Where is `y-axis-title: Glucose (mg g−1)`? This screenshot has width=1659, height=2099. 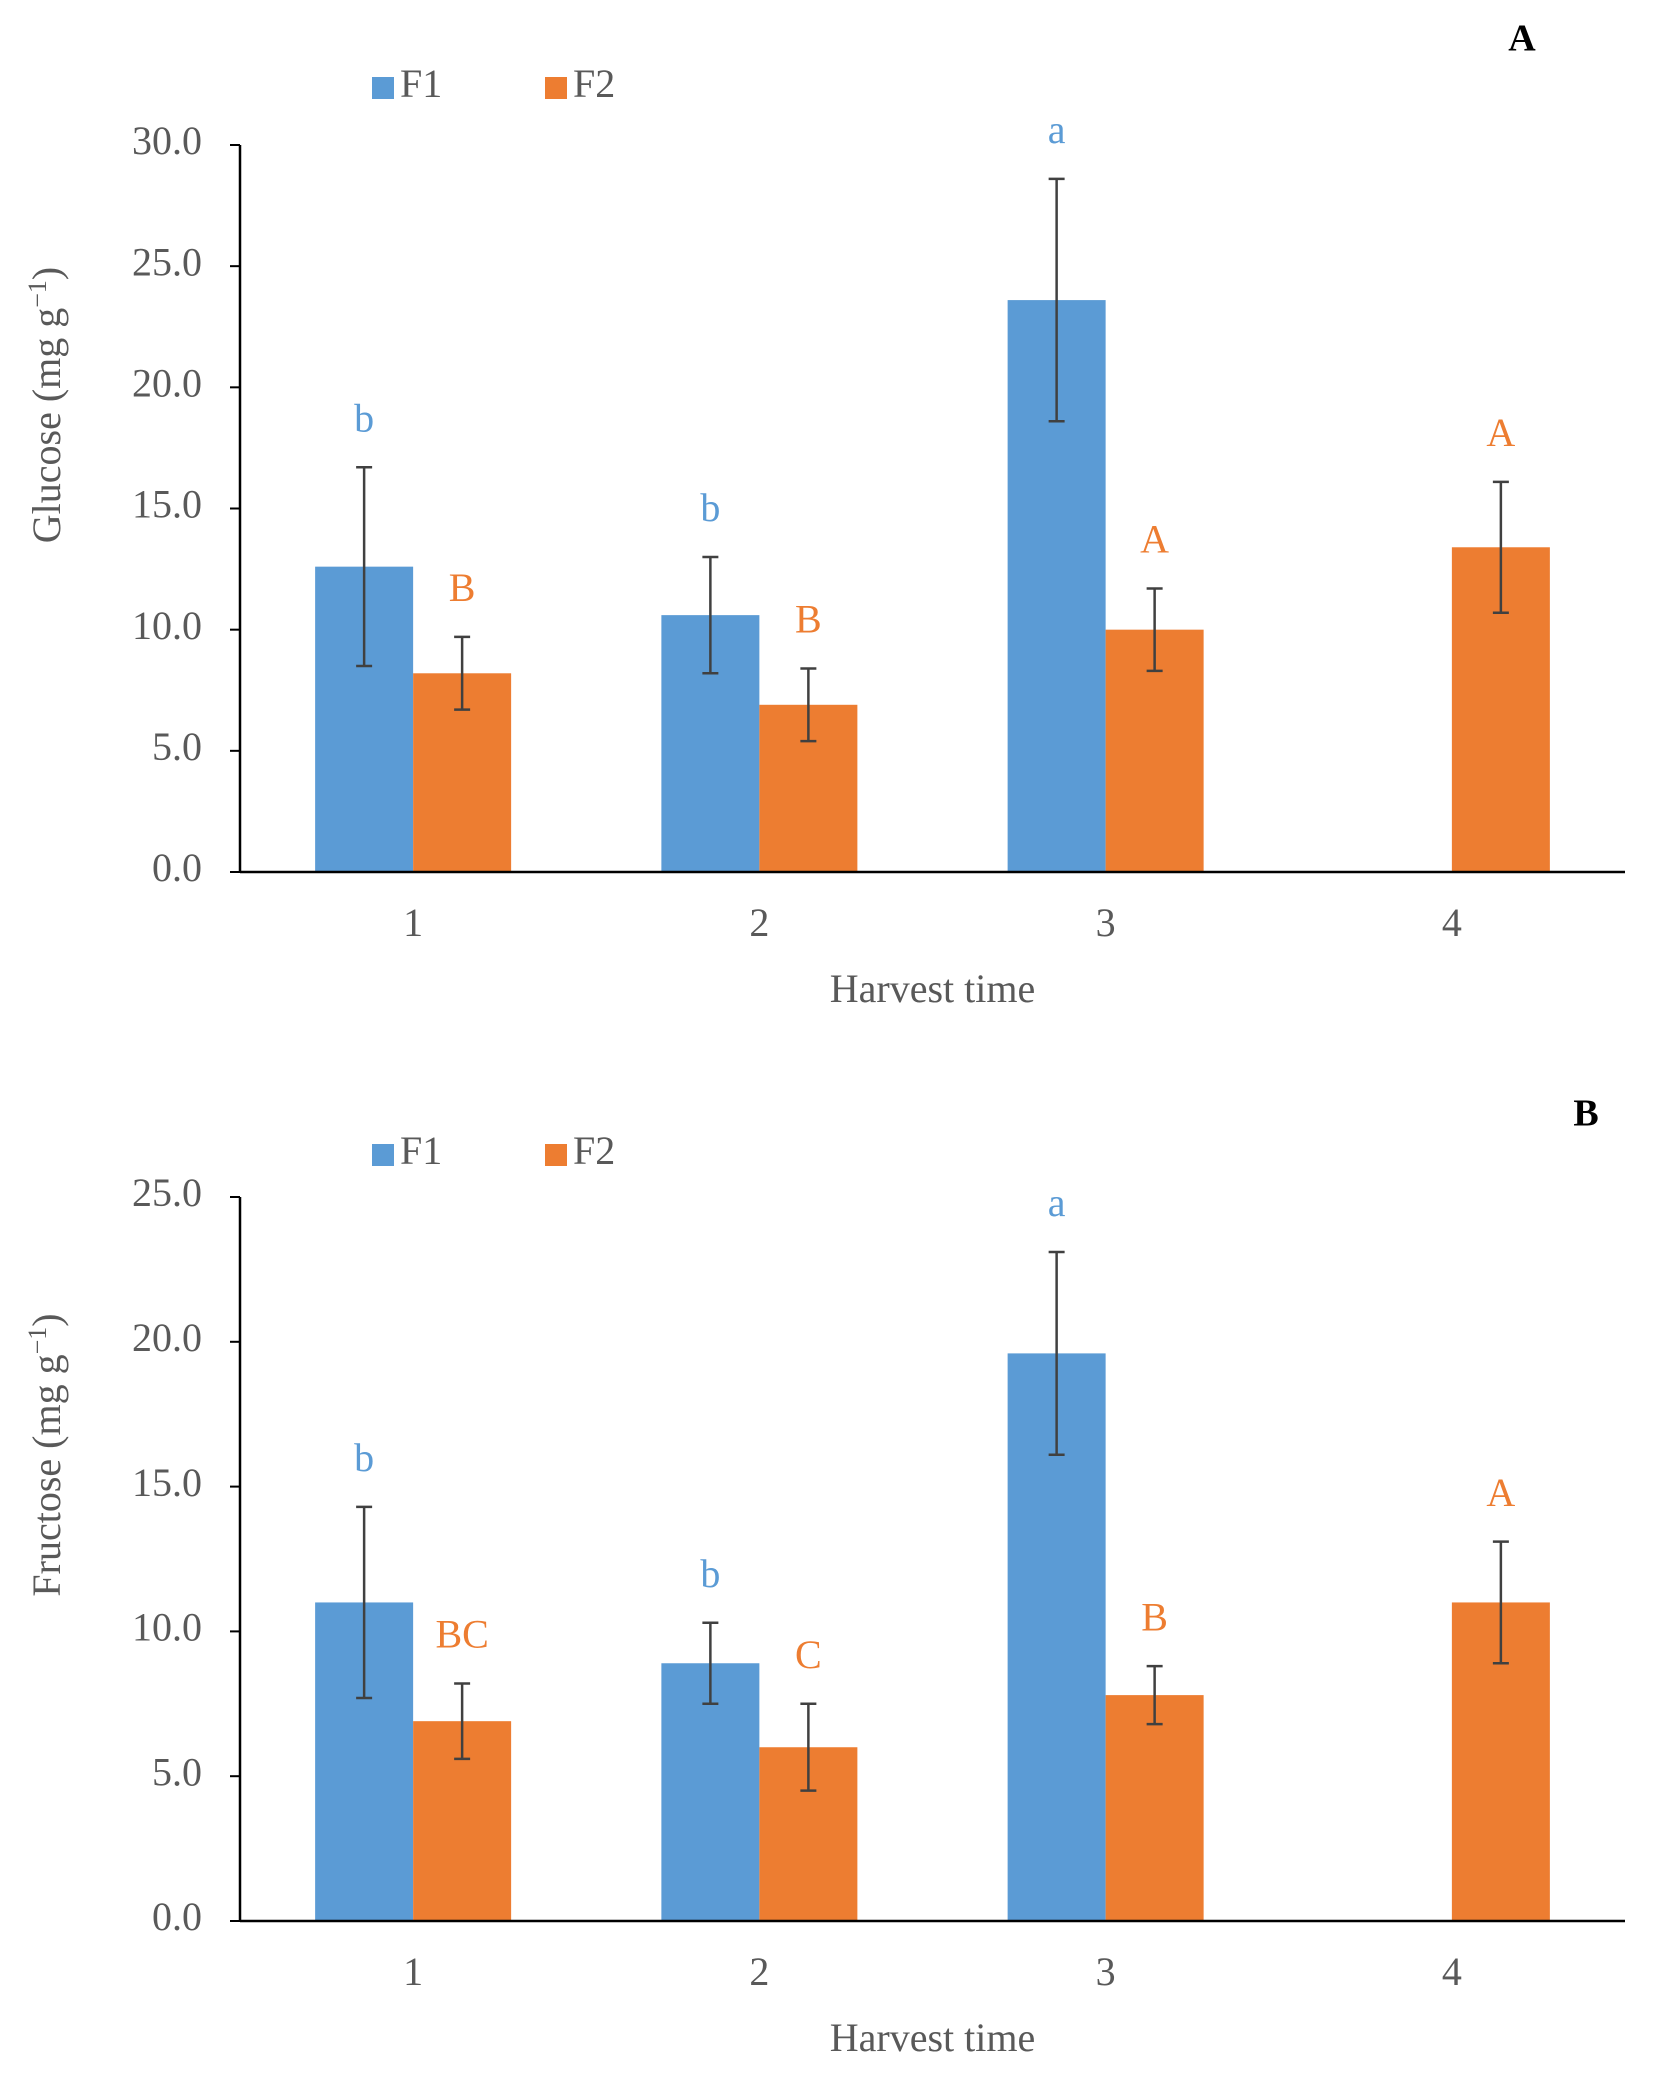
y-axis-title: Glucose (mg g−1) is located at coordinates (46, 405).